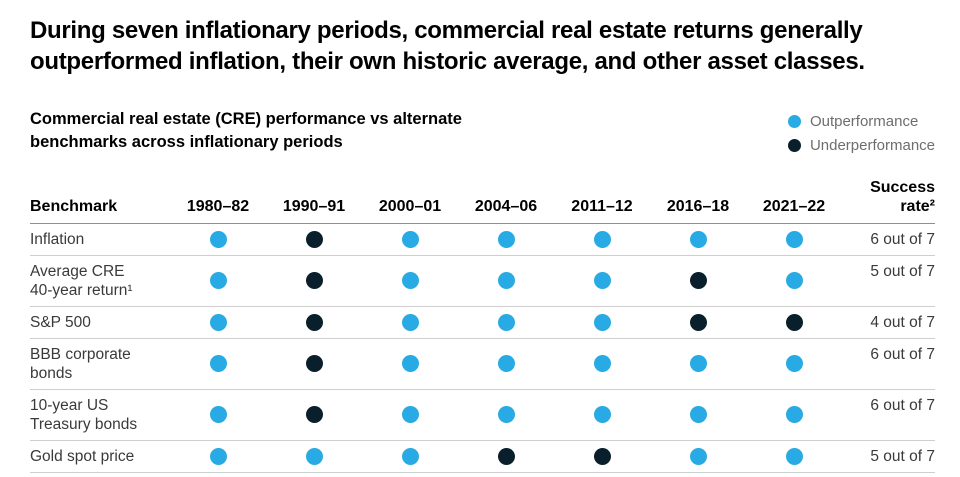 The width and height of the screenshot is (960, 477). I want to click on benchmark-label-line: Average CRE, so click(77, 271).